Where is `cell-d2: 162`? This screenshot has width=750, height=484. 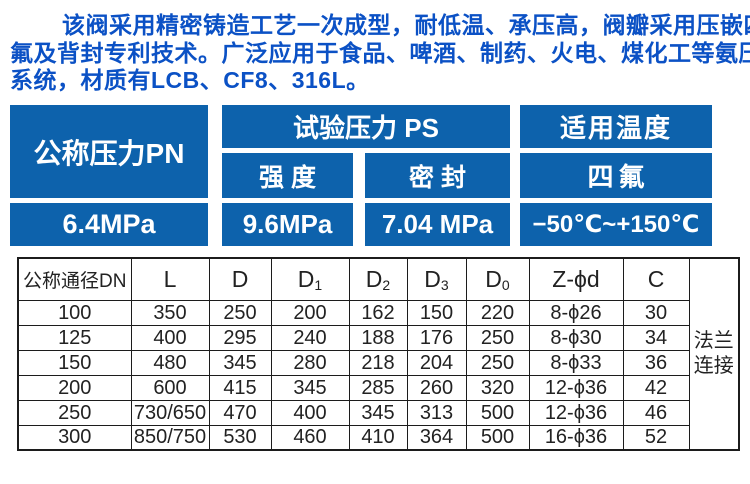
cell-d2: 162 is located at coordinates (378, 312).